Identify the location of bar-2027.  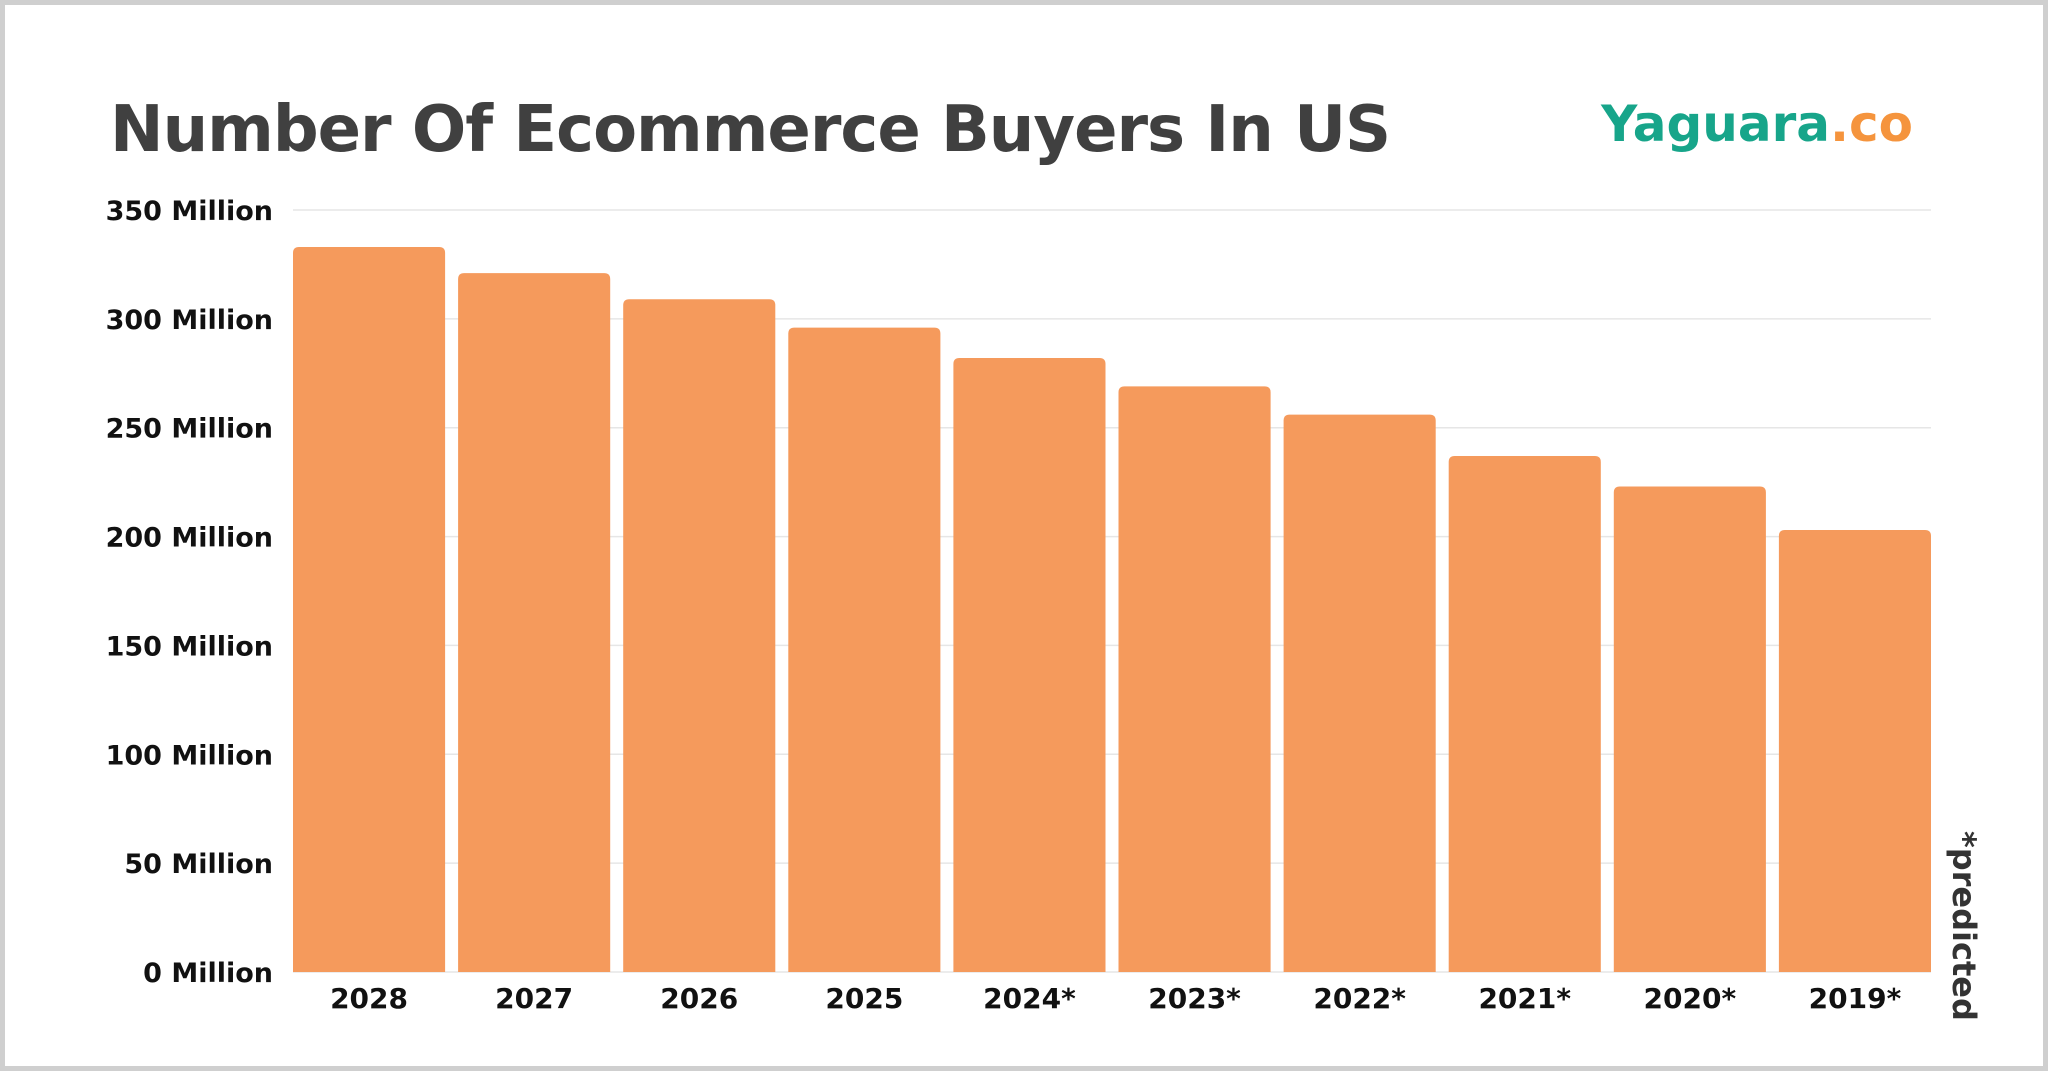
(534, 622).